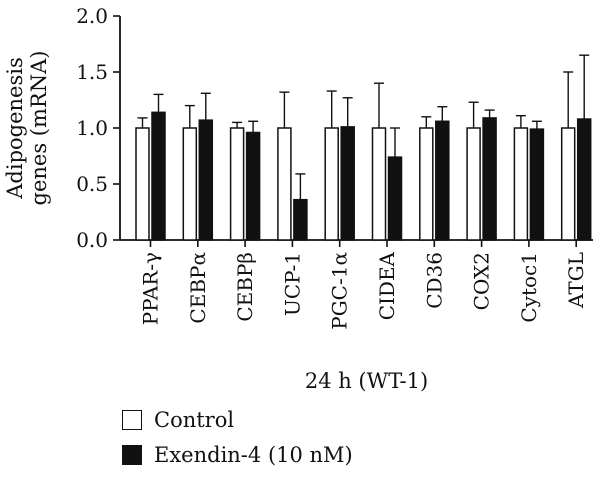  What do you see at coordinates (92, 184) in the screenshot?
I see `y-tick-label: 0.5` at bounding box center [92, 184].